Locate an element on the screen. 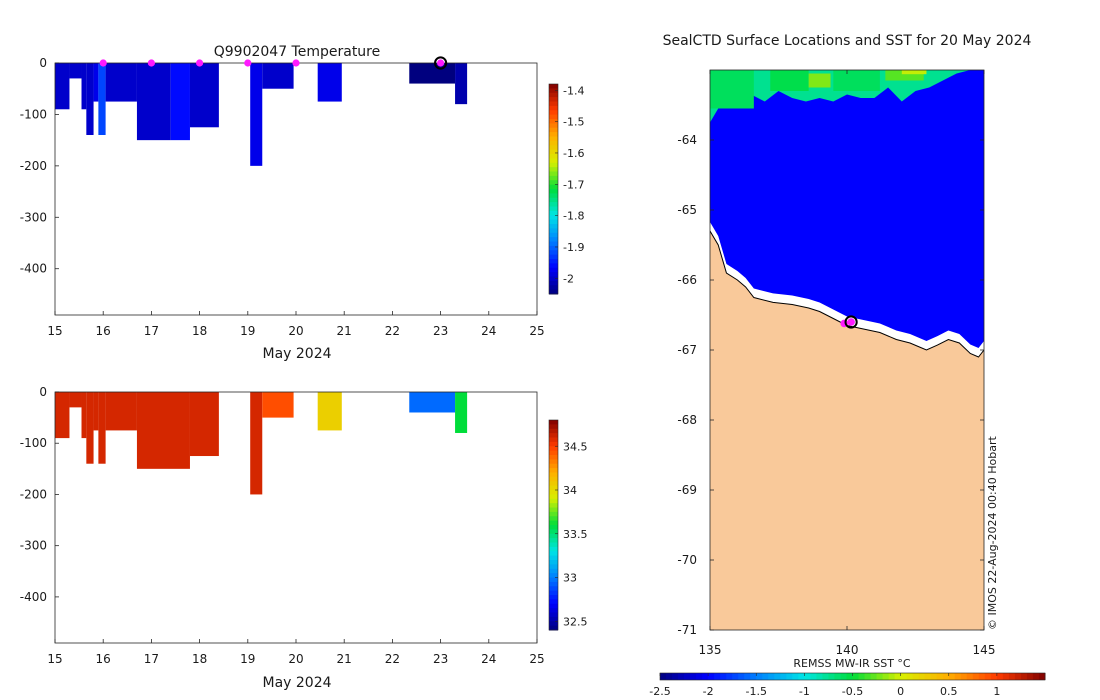  seal-positions is located at coordinates (849, 322).